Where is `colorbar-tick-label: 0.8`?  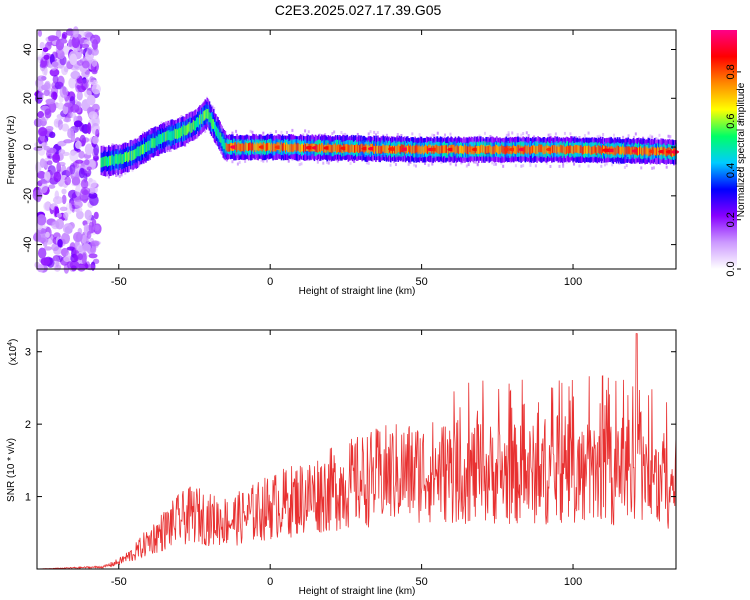
colorbar-tick-label: 0.8 is located at coordinates (731, 71).